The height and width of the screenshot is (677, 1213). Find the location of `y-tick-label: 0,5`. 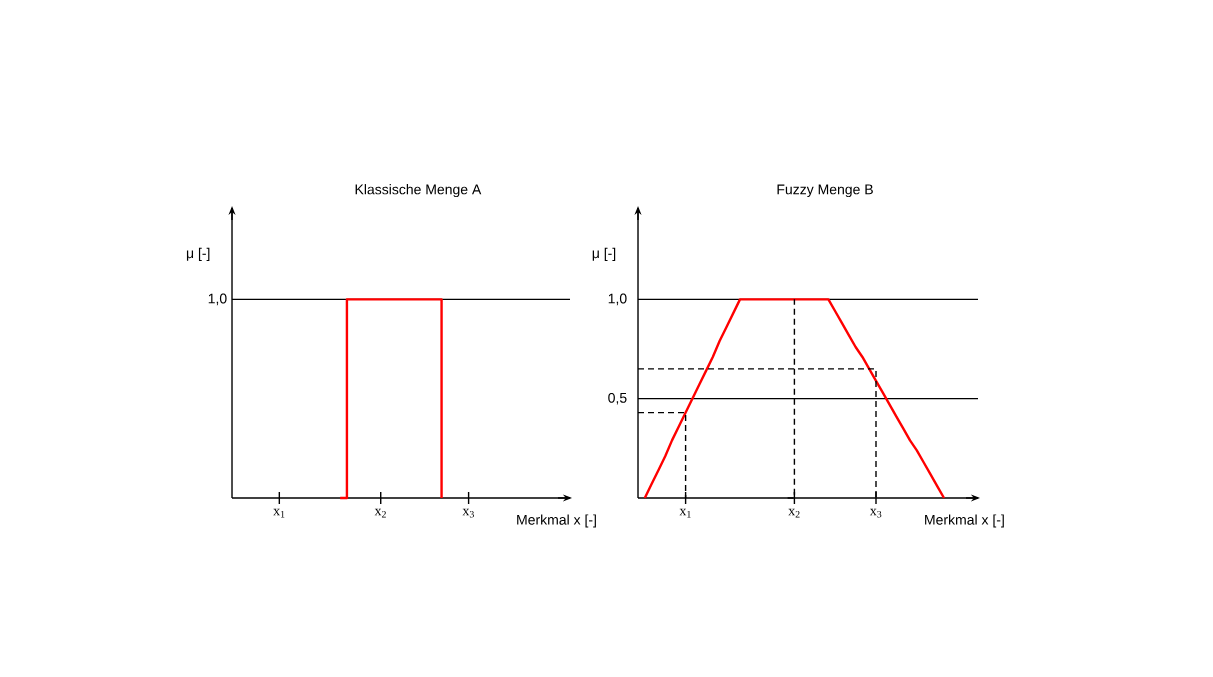

y-tick-label: 0,5 is located at coordinates (617, 398).